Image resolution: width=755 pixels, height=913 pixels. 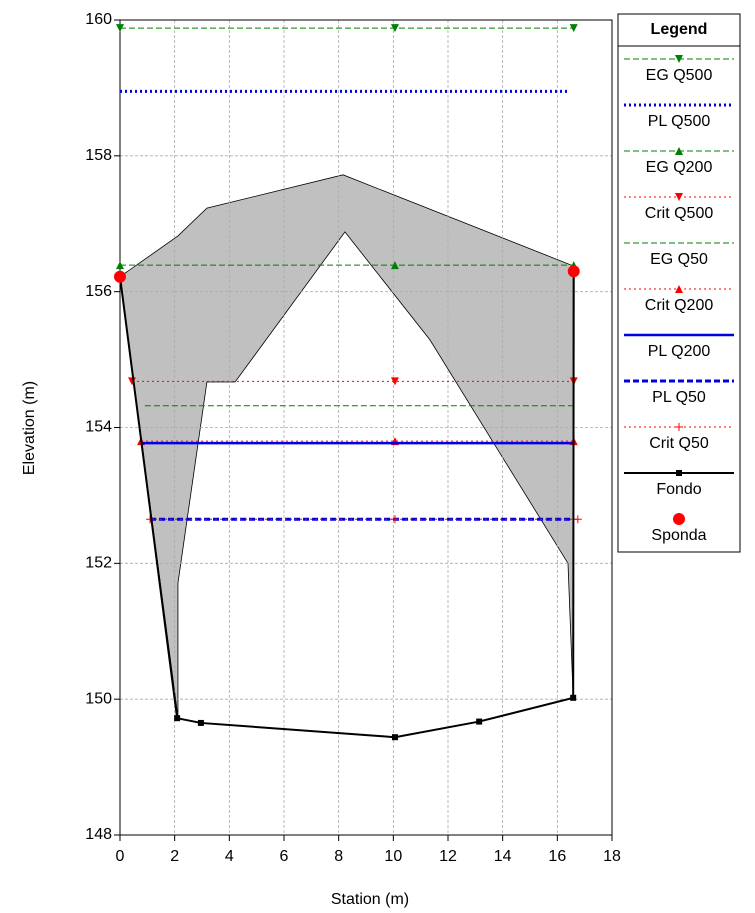 I want to click on legend-item: Crit Q500, so click(x=679, y=207).